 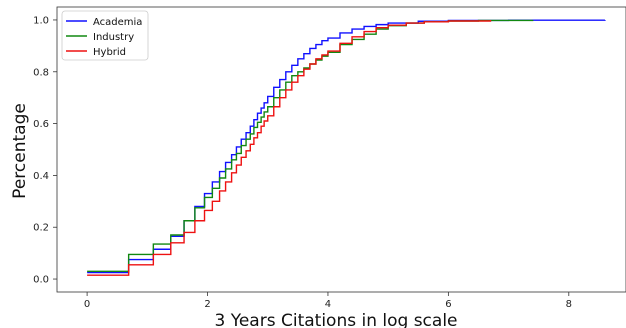 What do you see at coordinates (41, 280) in the screenshot?
I see `y-tick-label: 0.0` at bounding box center [41, 280].